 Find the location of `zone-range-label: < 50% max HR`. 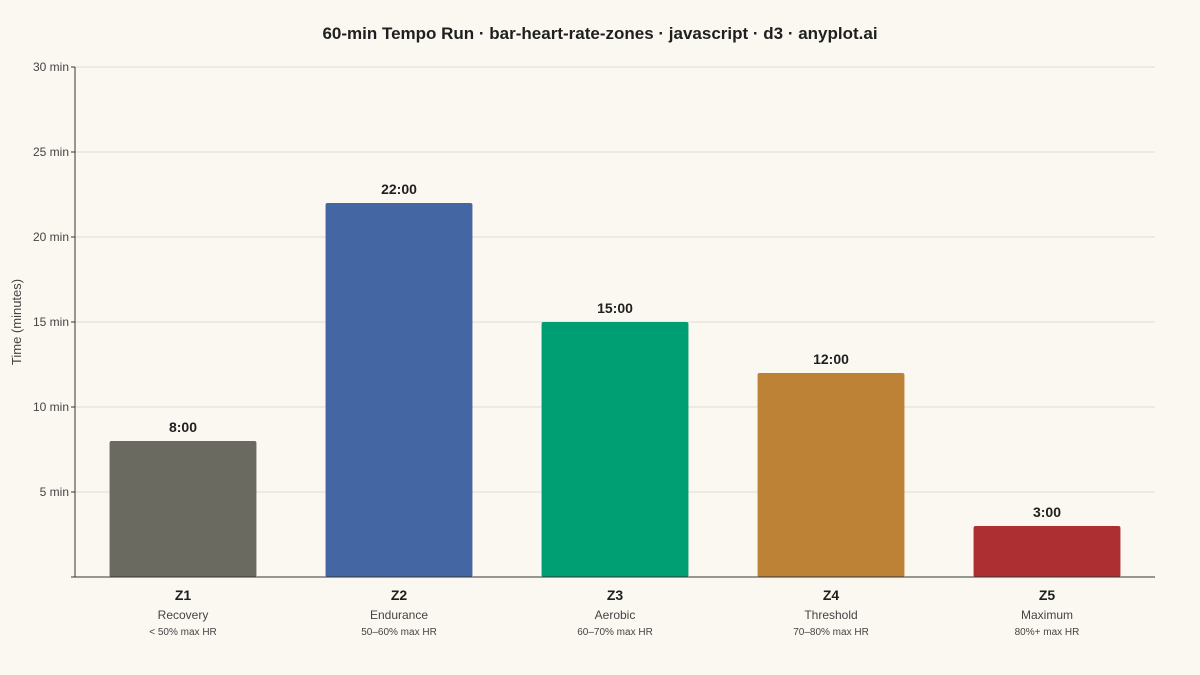

zone-range-label: < 50% max HR is located at coordinates (183, 632).